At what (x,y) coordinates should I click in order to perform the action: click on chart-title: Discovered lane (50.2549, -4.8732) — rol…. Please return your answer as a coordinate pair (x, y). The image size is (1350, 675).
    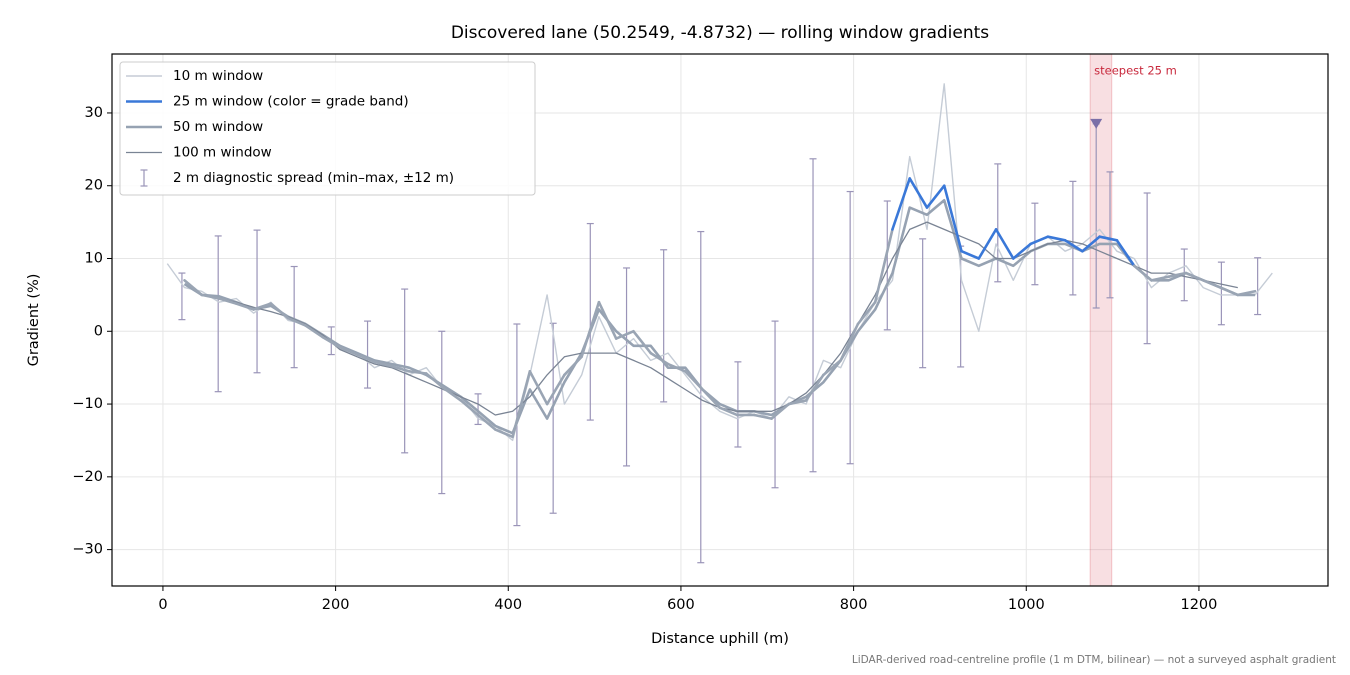
    Looking at the image, I should click on (720, 33).